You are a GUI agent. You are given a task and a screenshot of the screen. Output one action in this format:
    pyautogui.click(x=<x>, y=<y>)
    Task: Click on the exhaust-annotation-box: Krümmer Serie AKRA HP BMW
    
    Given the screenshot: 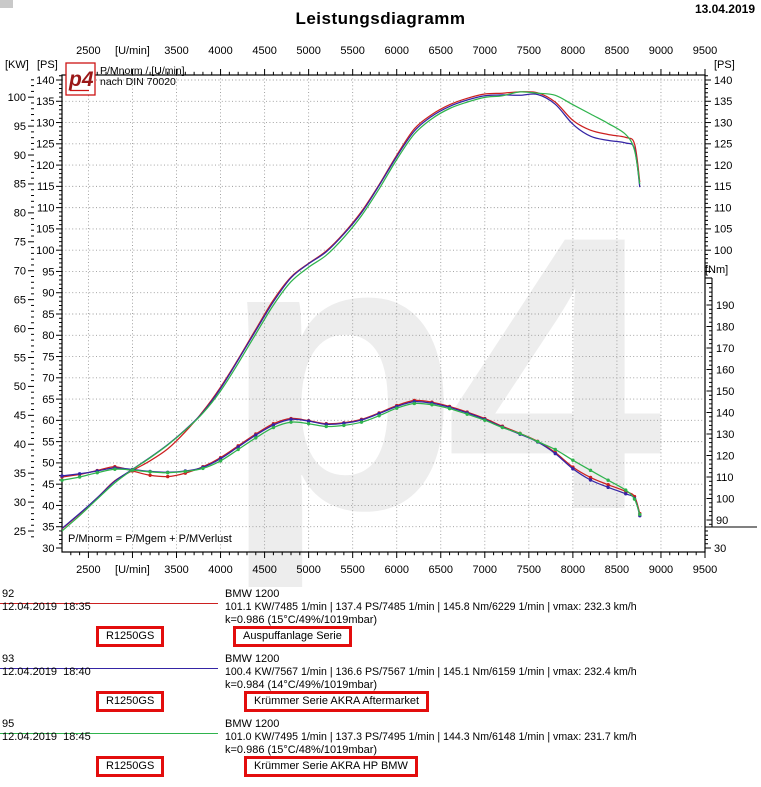 What is the action you would take?
    pyautogui.click(x=331, y=766)
    